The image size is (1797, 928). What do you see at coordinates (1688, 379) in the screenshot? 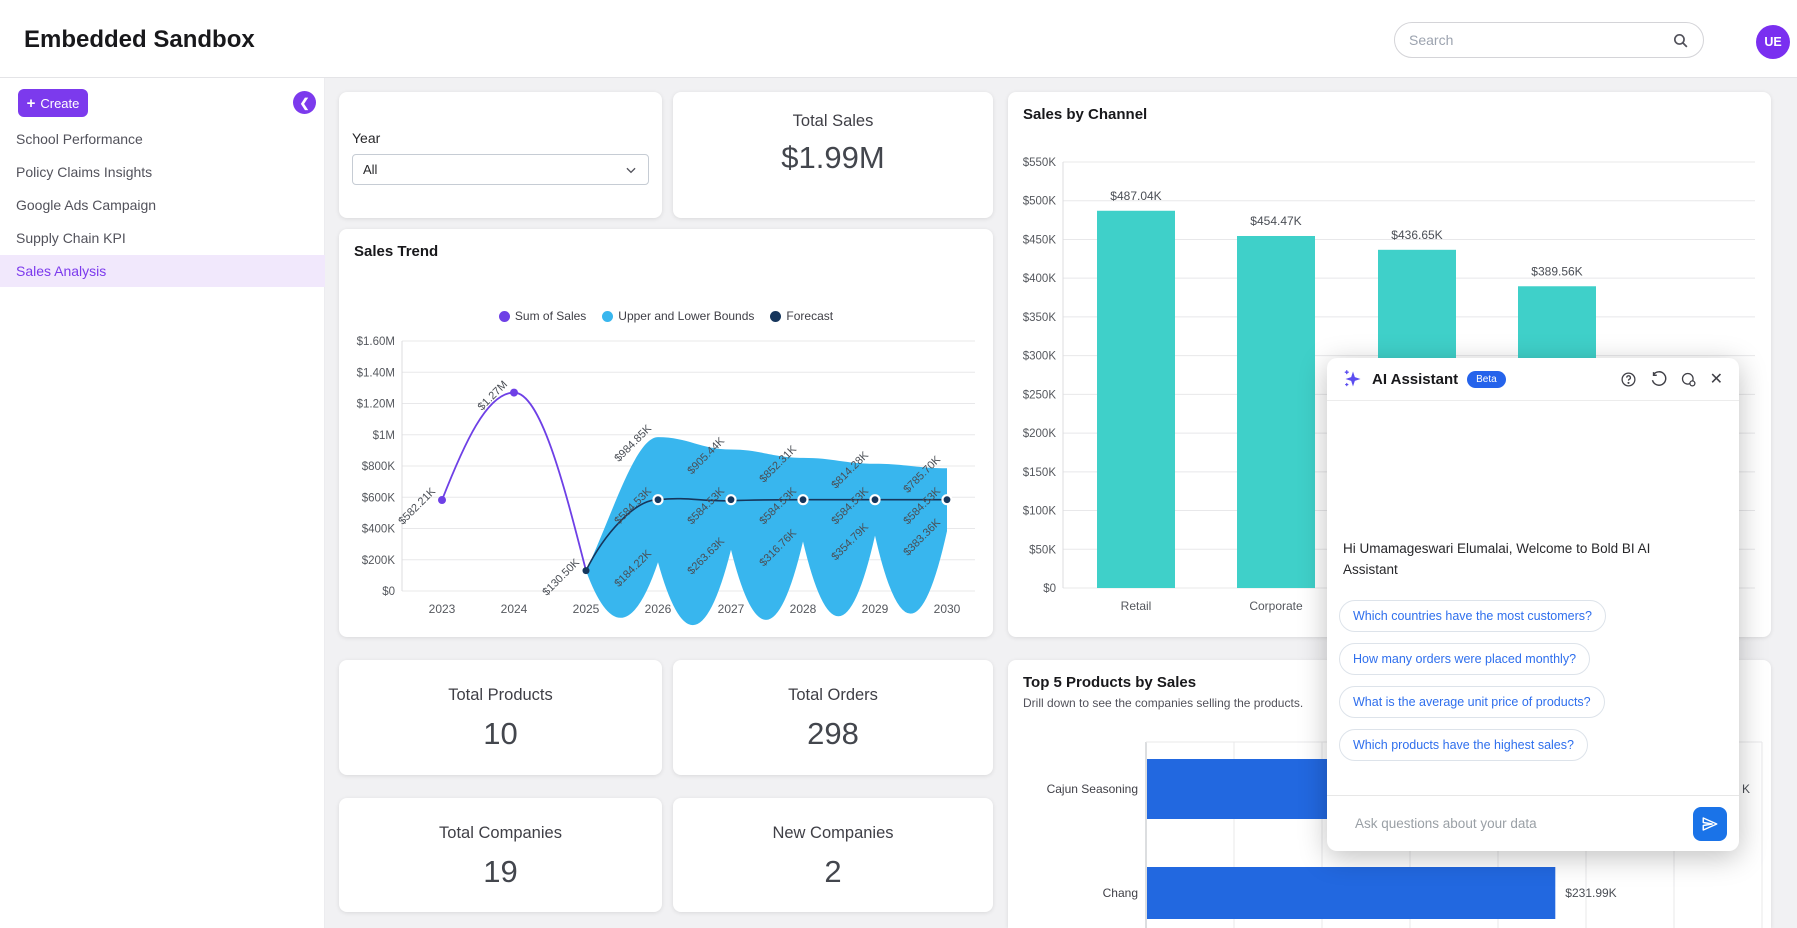
I see `ai-model-icon` at bounding box center [1688, 379].